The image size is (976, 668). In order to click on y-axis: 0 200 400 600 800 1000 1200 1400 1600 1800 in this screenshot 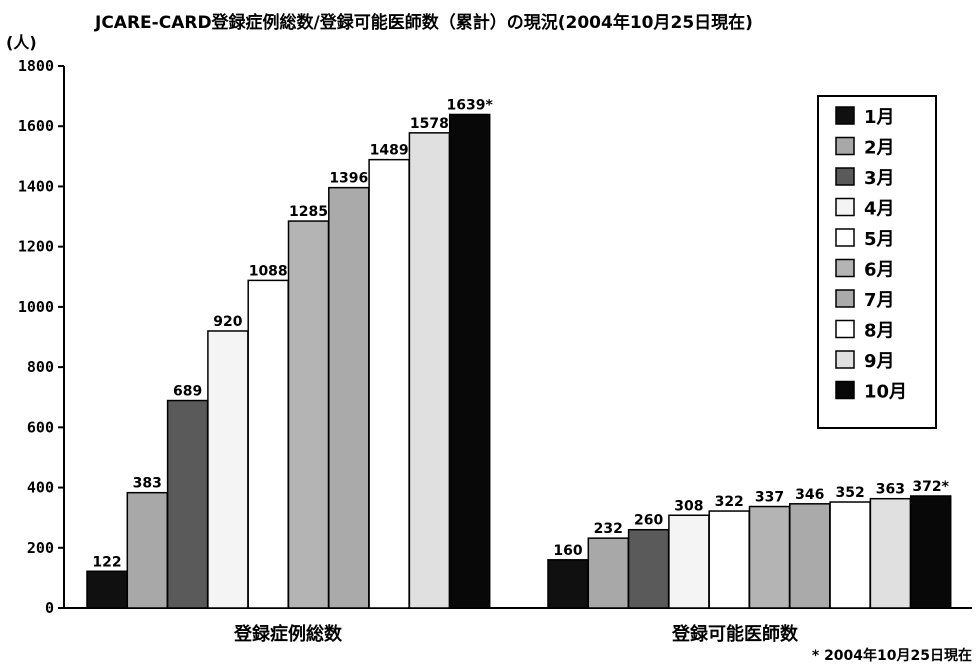, I will do `click(41, 337)`.